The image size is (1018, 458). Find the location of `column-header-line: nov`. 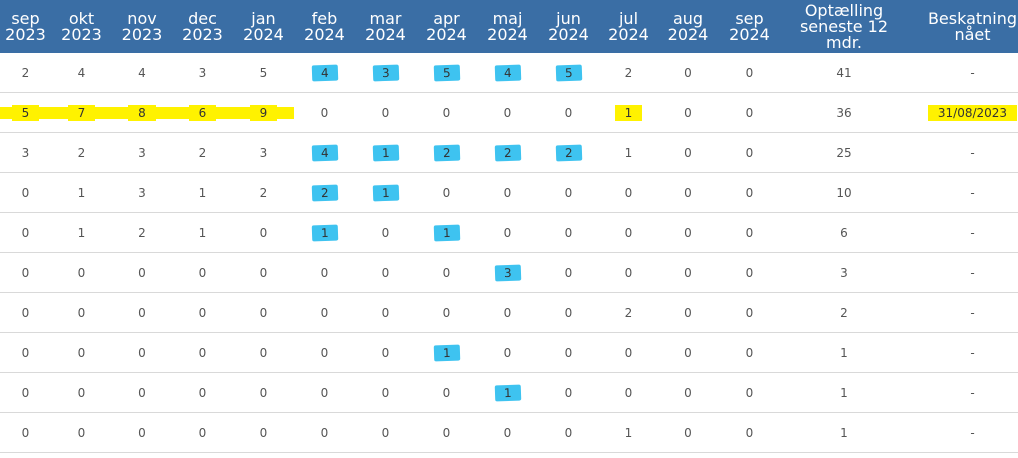

column-header-line: nov is located at coordinates (142, 18).